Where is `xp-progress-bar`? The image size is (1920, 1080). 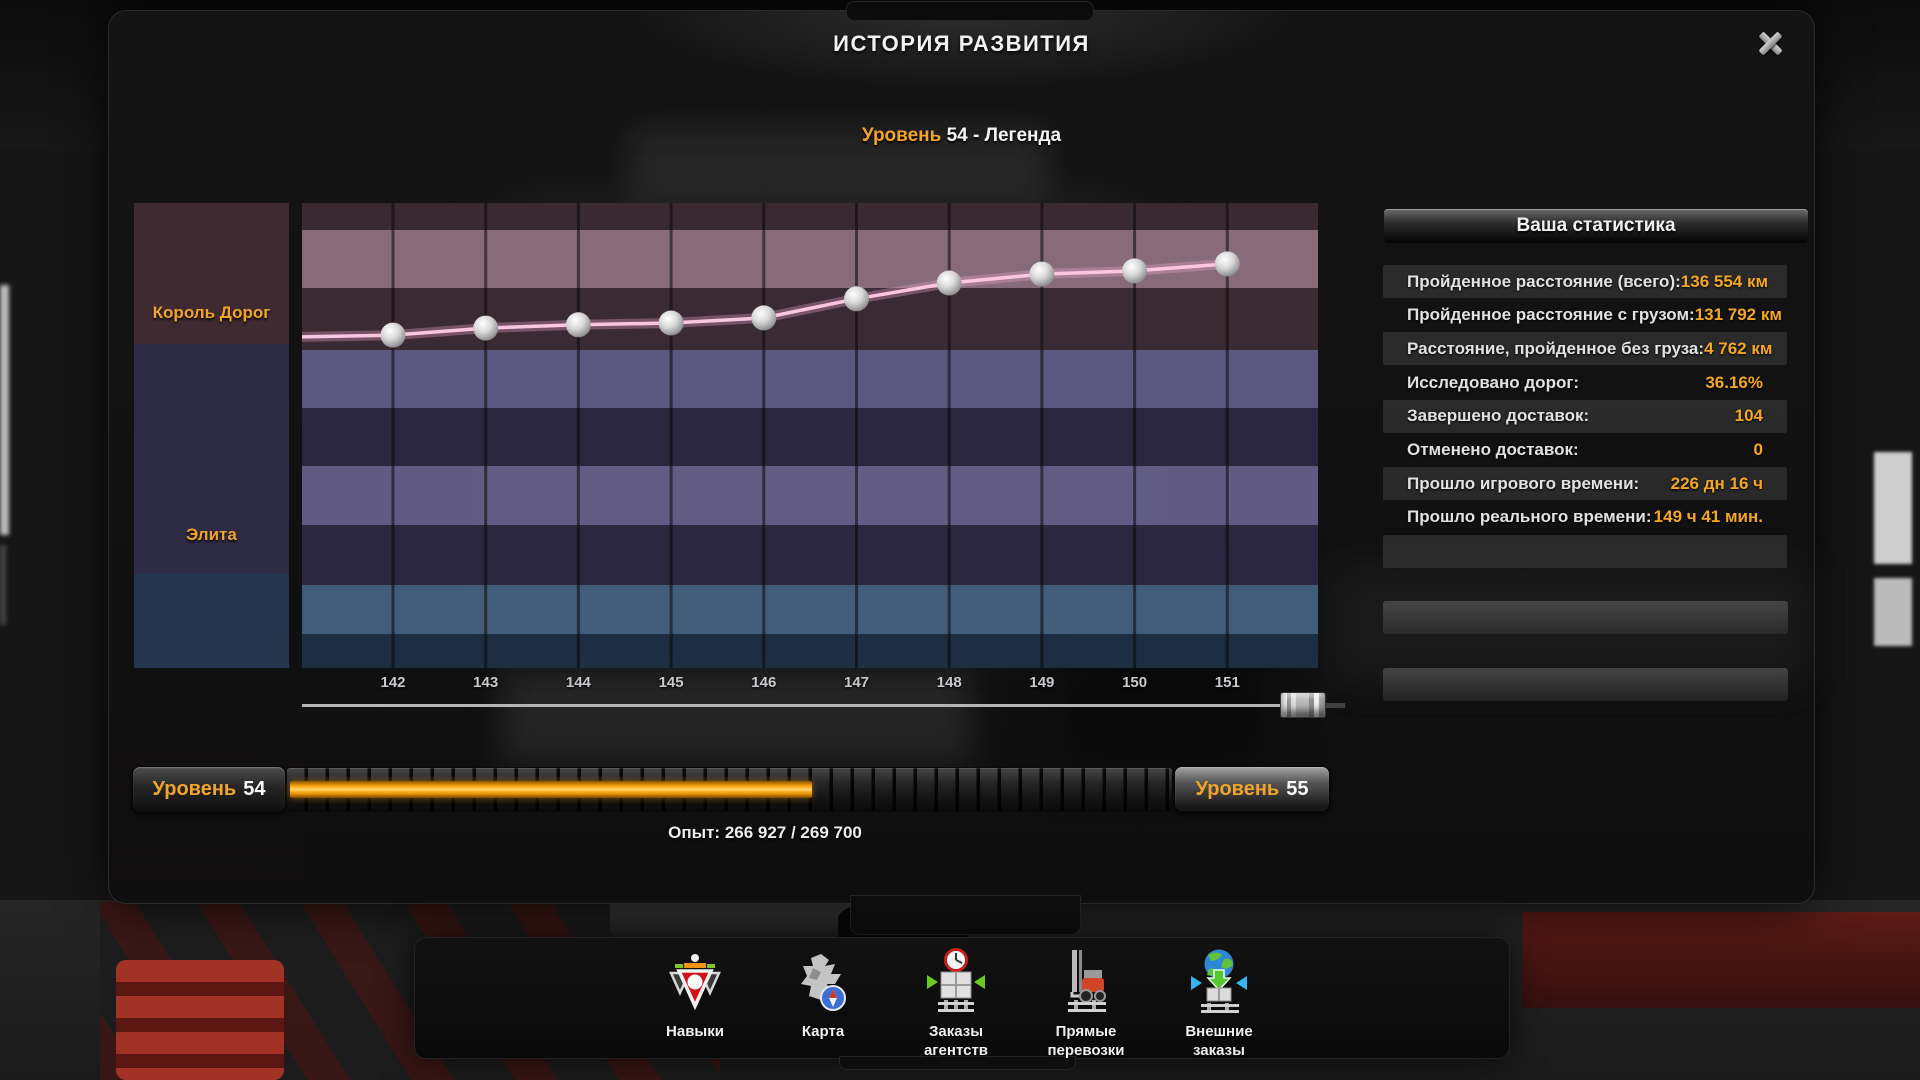
xp-progress-bar is located at coordinates (729, 789).